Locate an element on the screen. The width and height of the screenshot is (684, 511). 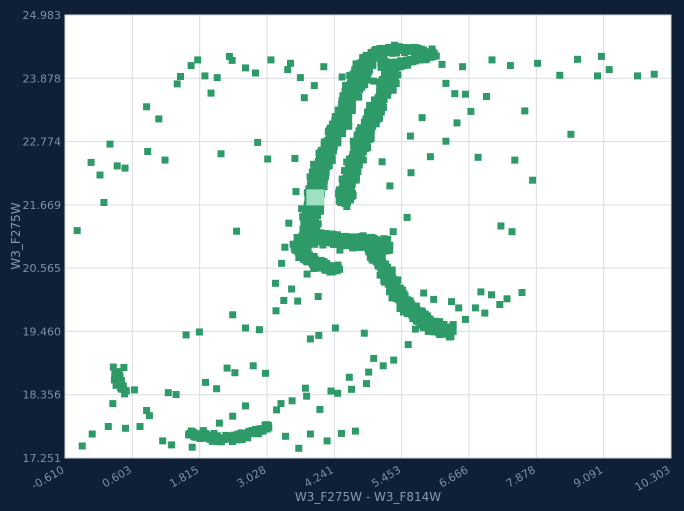
y-tick-label: 17.251 is located at coordinates (42, 458).